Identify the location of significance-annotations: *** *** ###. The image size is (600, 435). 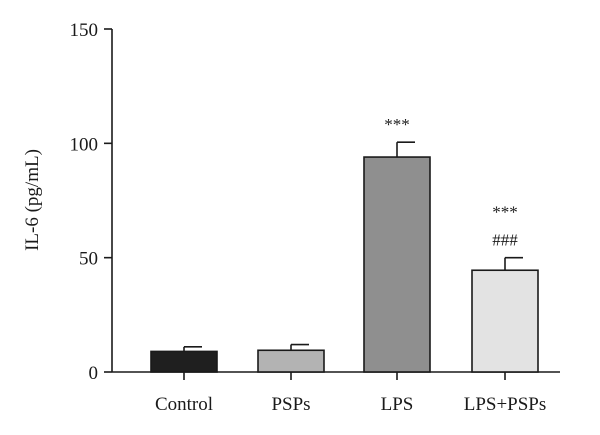
(451, 182).